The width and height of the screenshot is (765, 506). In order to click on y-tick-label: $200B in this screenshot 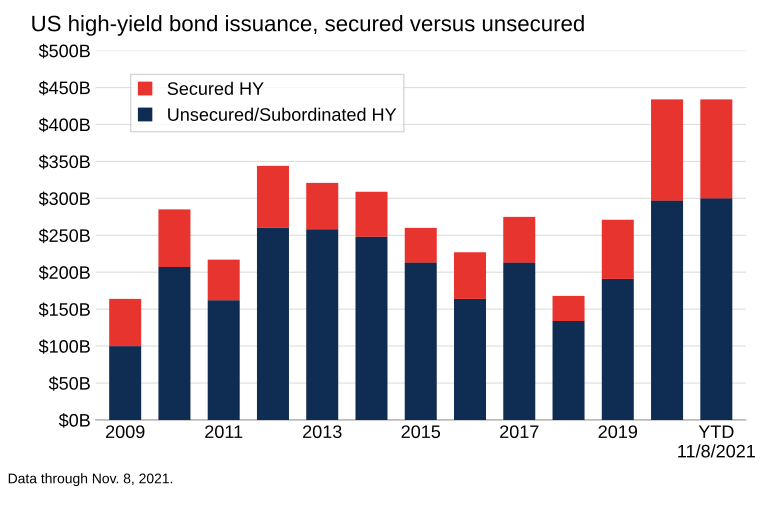, I will do `click(64, 272)`.